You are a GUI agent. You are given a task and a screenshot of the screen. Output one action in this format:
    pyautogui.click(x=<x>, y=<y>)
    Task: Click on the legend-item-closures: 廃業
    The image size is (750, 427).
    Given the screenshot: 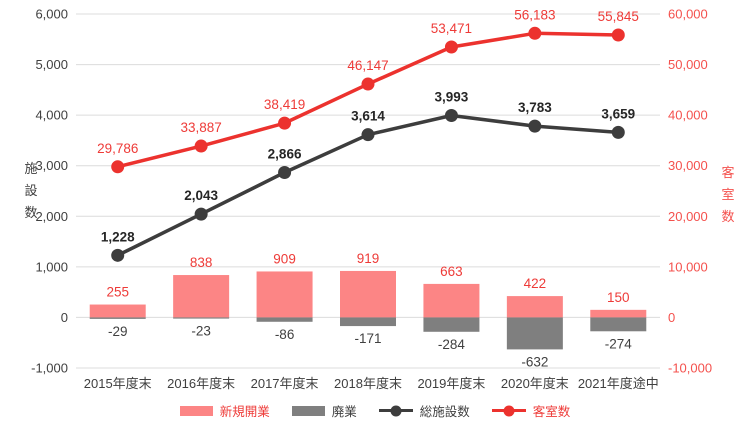 What is the action you would take?
    pyautogui.click(x=324, y=410)
    